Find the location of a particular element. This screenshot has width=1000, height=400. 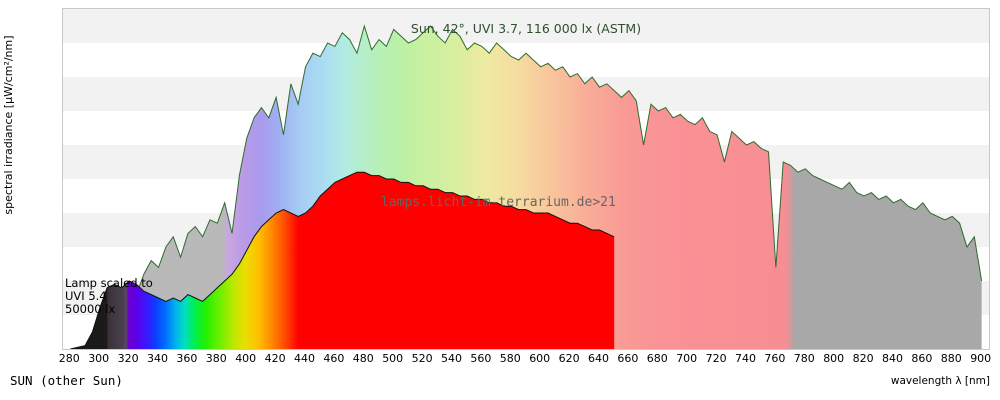

x-tick-420: 420 is located at coordinates (275, 358).